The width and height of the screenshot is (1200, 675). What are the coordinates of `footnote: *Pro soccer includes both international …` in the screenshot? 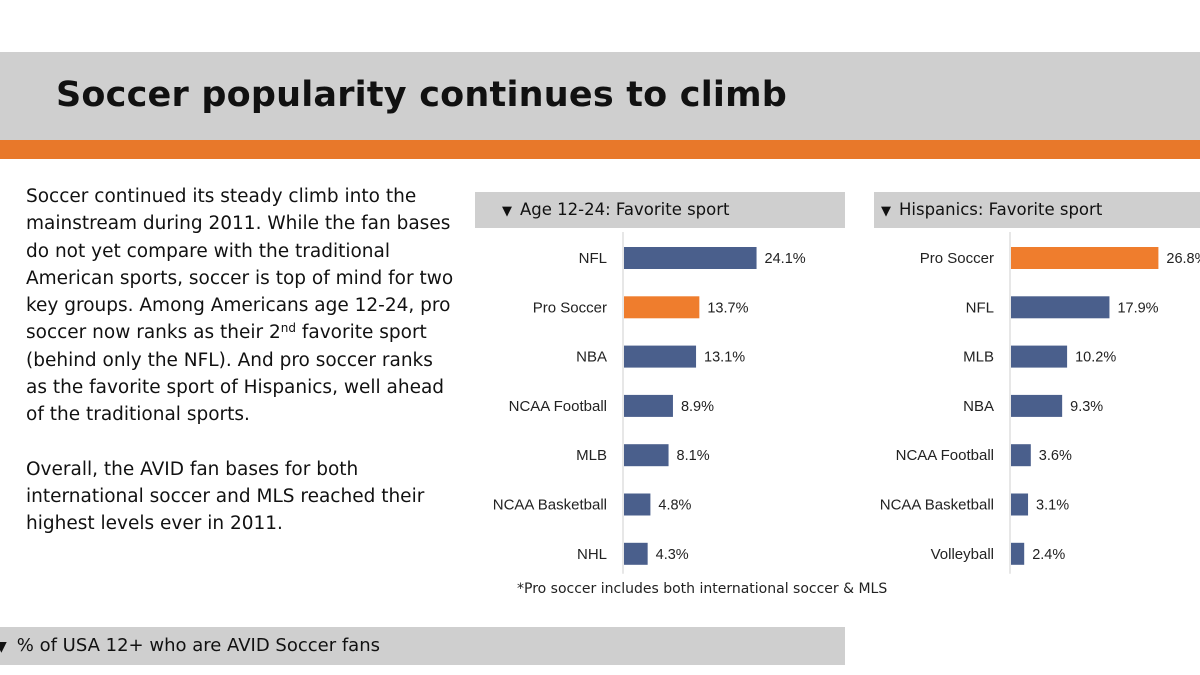 It's located at (702, 589).